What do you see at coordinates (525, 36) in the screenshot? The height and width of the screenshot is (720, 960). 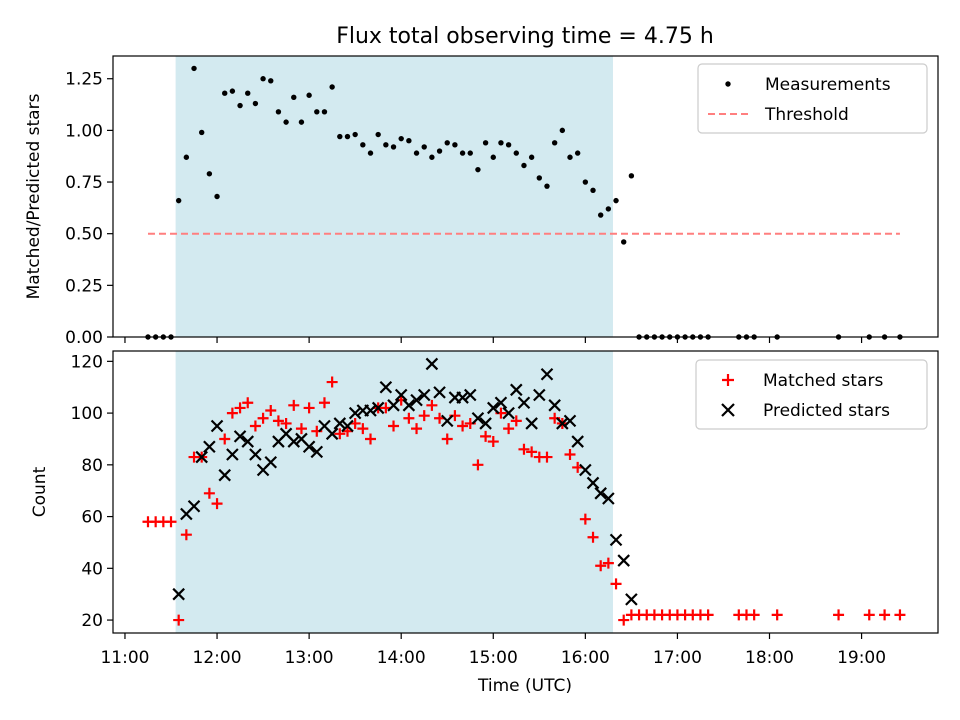 I see `chart-title: Flux total observing time = 4.75 h` at bounding box center [525, 36].